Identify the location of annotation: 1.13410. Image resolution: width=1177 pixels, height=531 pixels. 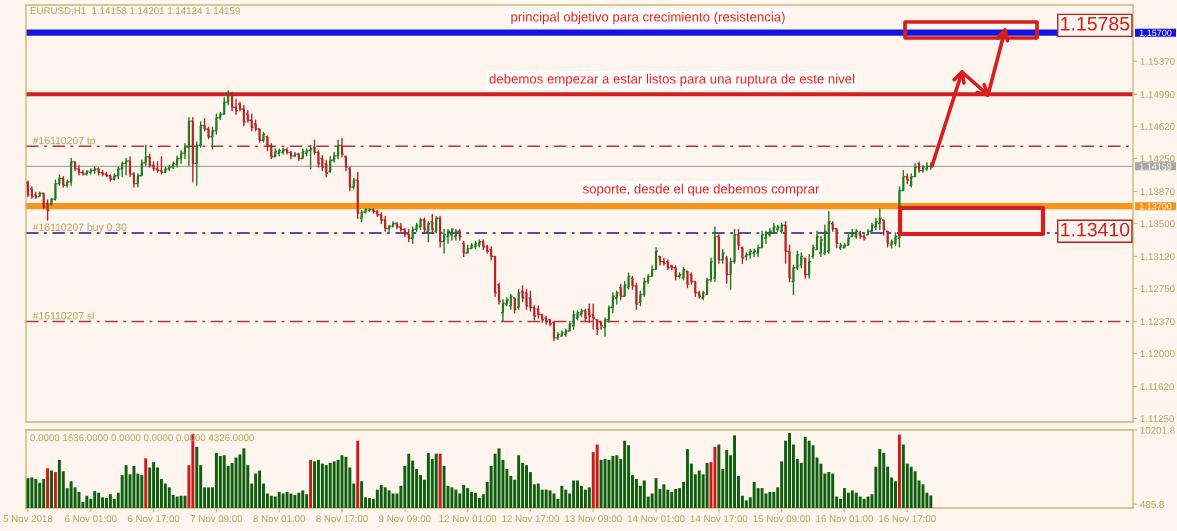
(1095, 229).